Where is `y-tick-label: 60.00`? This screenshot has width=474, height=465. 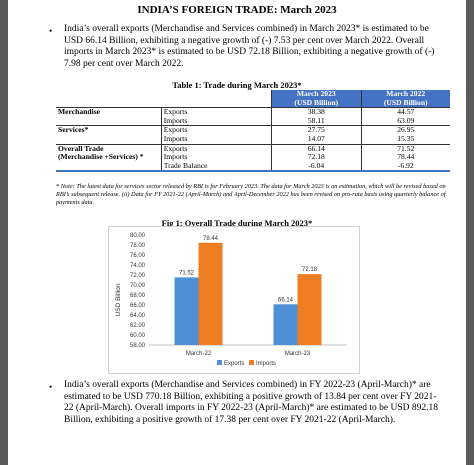 y-tick-label: 60.00 is located at coordinates (138, 336).